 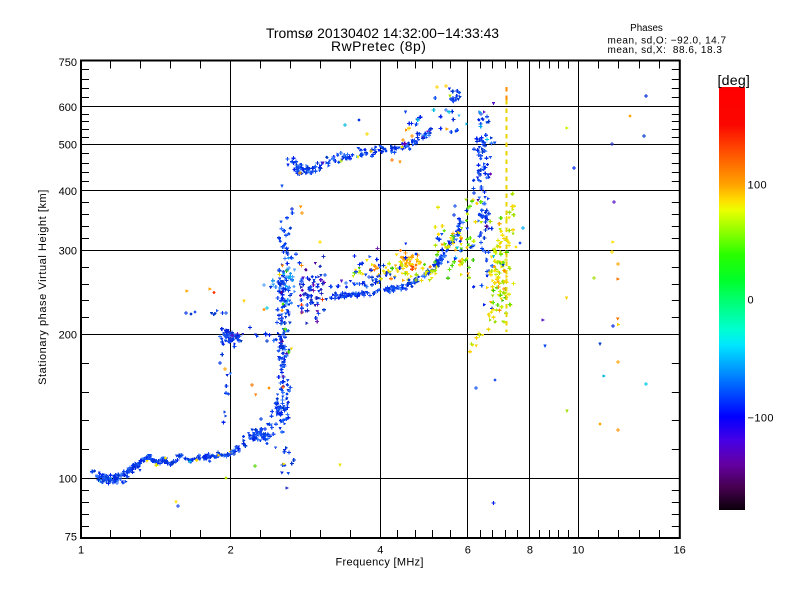 I want to click on svg-text: 10, so click(x=578, y=551).